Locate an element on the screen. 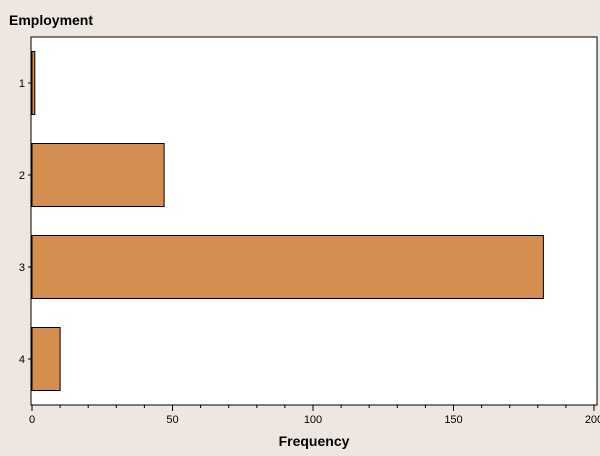  x-tick-label: 150 is located at coordinates (453, 420).